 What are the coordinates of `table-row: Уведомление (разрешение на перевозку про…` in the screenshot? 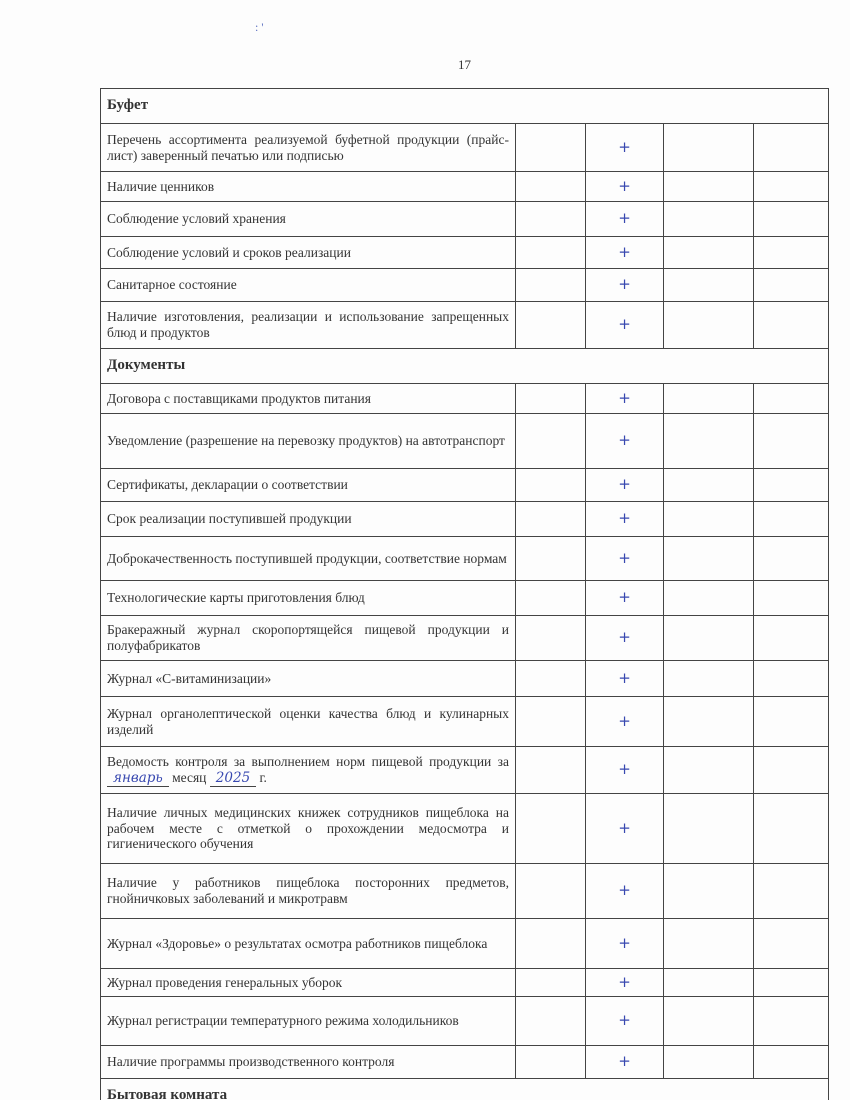 It's located at (465, 441).